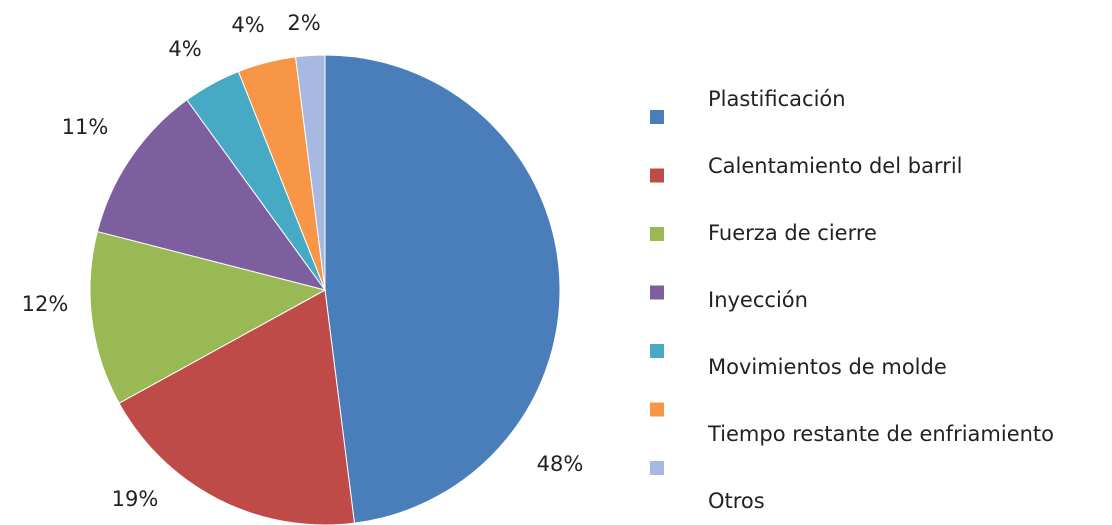 The width and height of the screenshot is (1112, 525). Describe the element at coordinates (758, 300) in the screenshot. I see `legend-label: Inyección` at that location.